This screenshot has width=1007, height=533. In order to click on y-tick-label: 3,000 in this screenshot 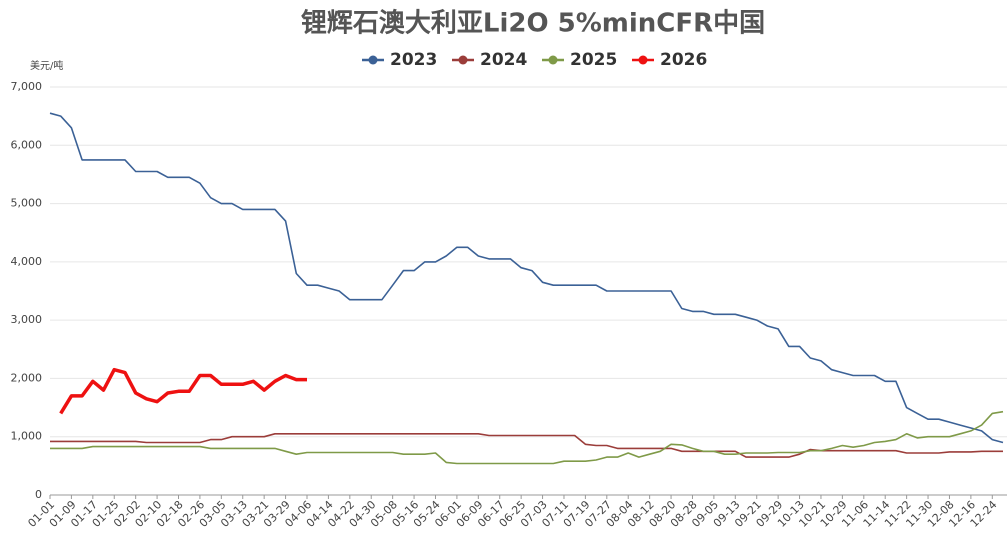, I will do `click(27, 319)`.